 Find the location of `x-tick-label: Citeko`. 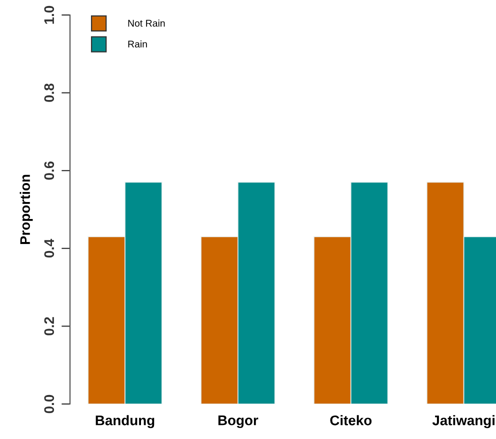

x-tick-label: Citeko is located at coordinates (351, 420).